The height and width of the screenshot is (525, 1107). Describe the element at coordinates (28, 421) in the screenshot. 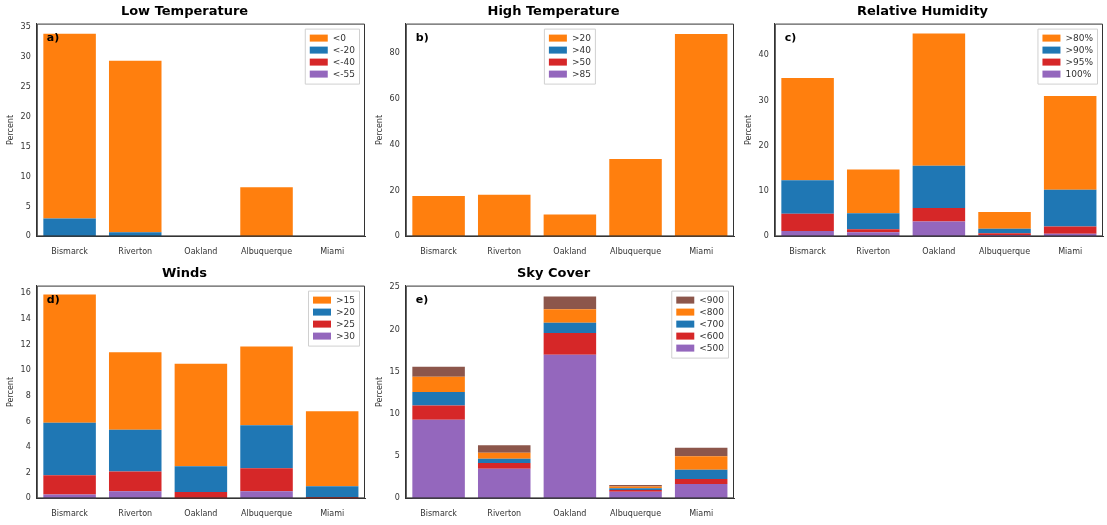

I see `y-tick-label: 6` at that location.